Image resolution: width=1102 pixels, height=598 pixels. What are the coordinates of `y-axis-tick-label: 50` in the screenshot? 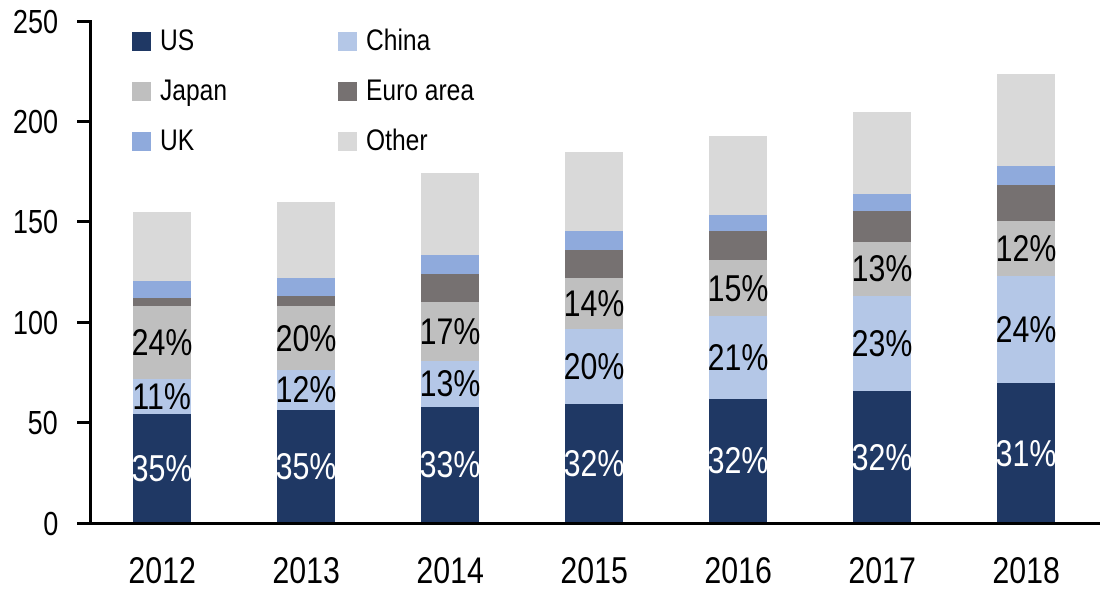 It's located at (29, 423).